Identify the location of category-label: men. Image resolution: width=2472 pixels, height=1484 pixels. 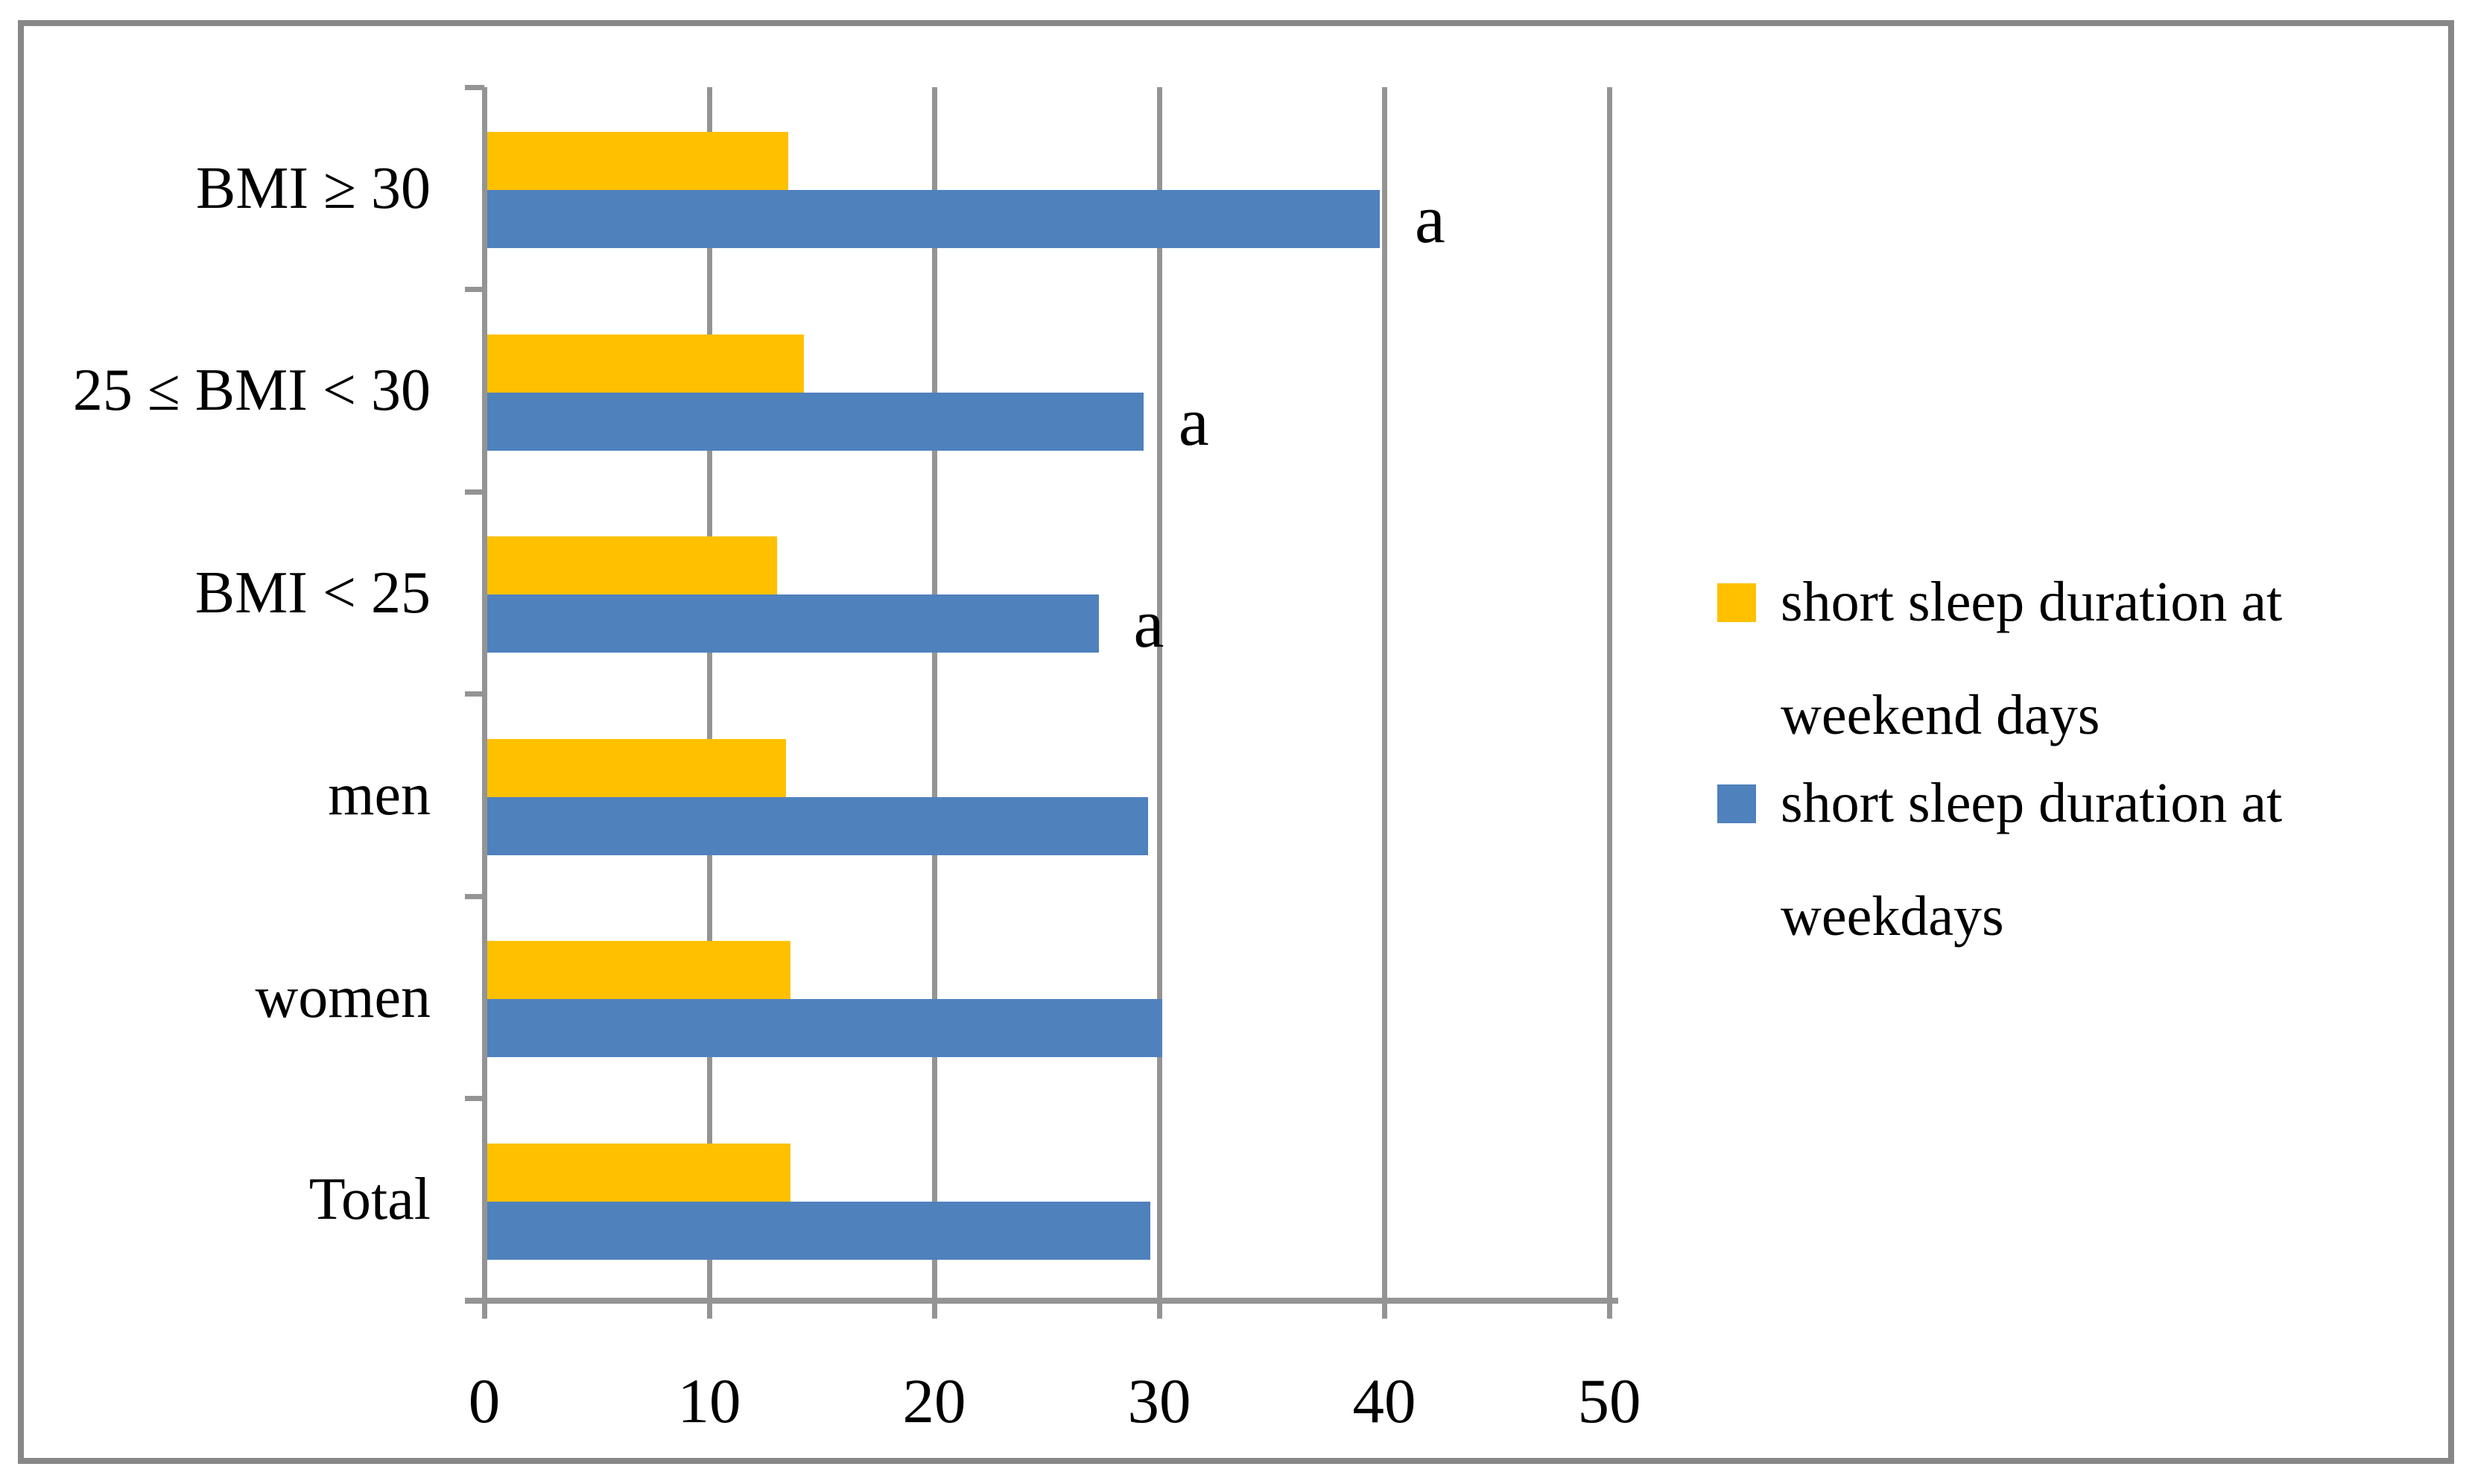
(379, 795).